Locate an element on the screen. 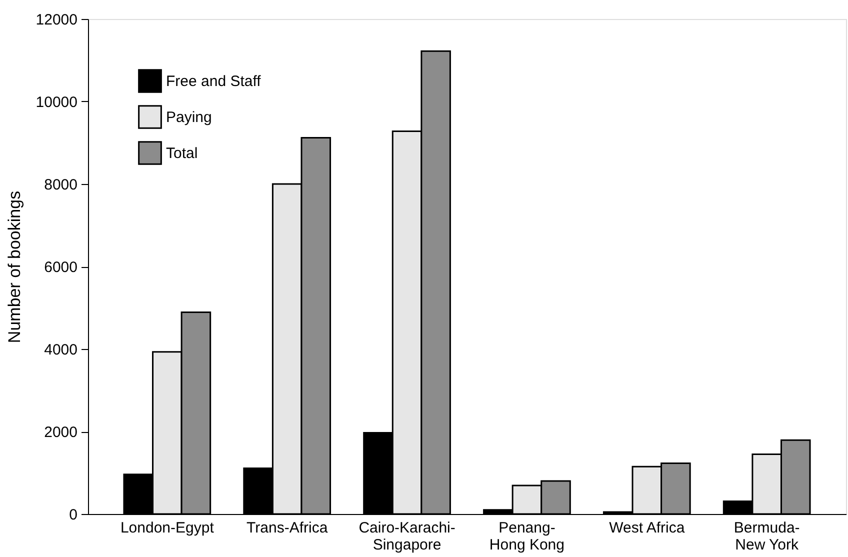 This screenshot has height=557, width=848. x-tick-label: West Africa is located at coordinates (647, 528).